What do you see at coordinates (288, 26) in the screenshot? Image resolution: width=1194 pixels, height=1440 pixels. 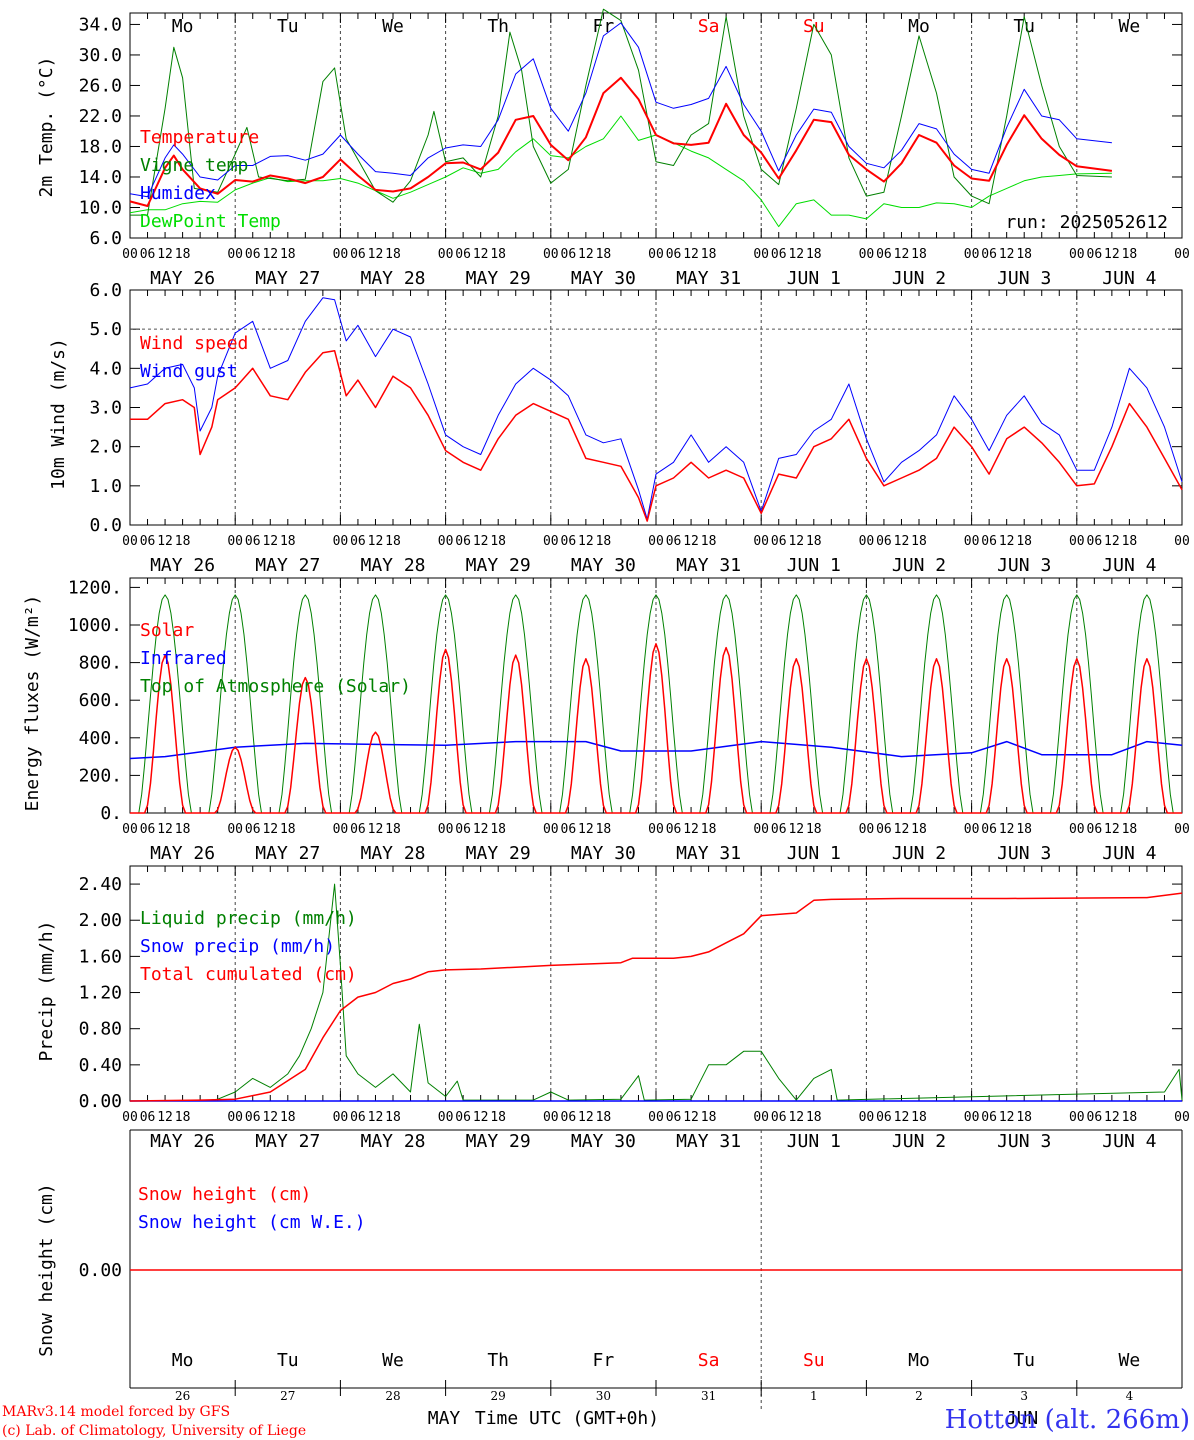 I see `temp-weekday-label: Tu` at bounding box center [288, 26].